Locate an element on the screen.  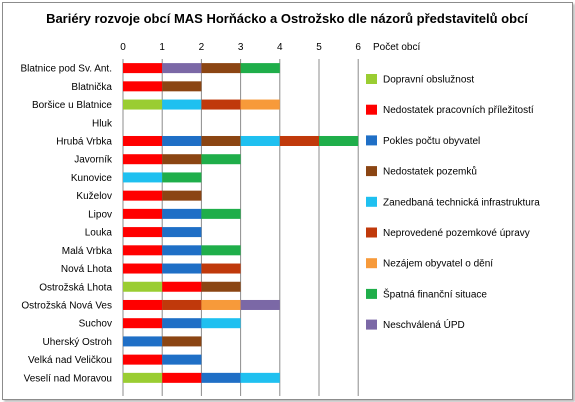
category-label: Blatnice pod Sv. Ant. is located at coordinates (66, 69).